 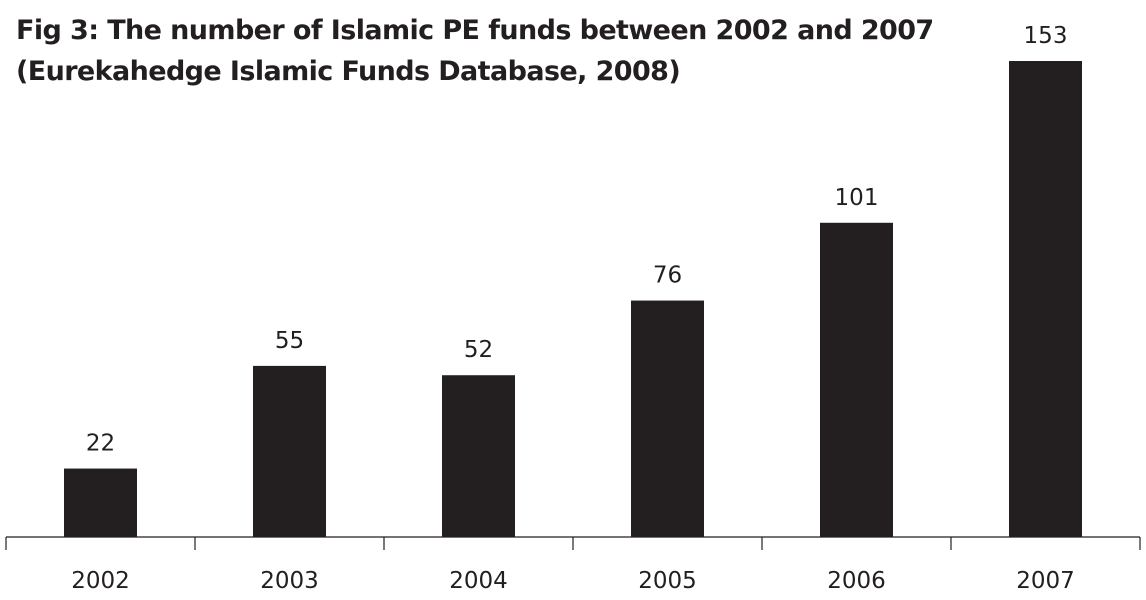 I want to click on value-label-2007: 153, so click(x=1046, y=36).